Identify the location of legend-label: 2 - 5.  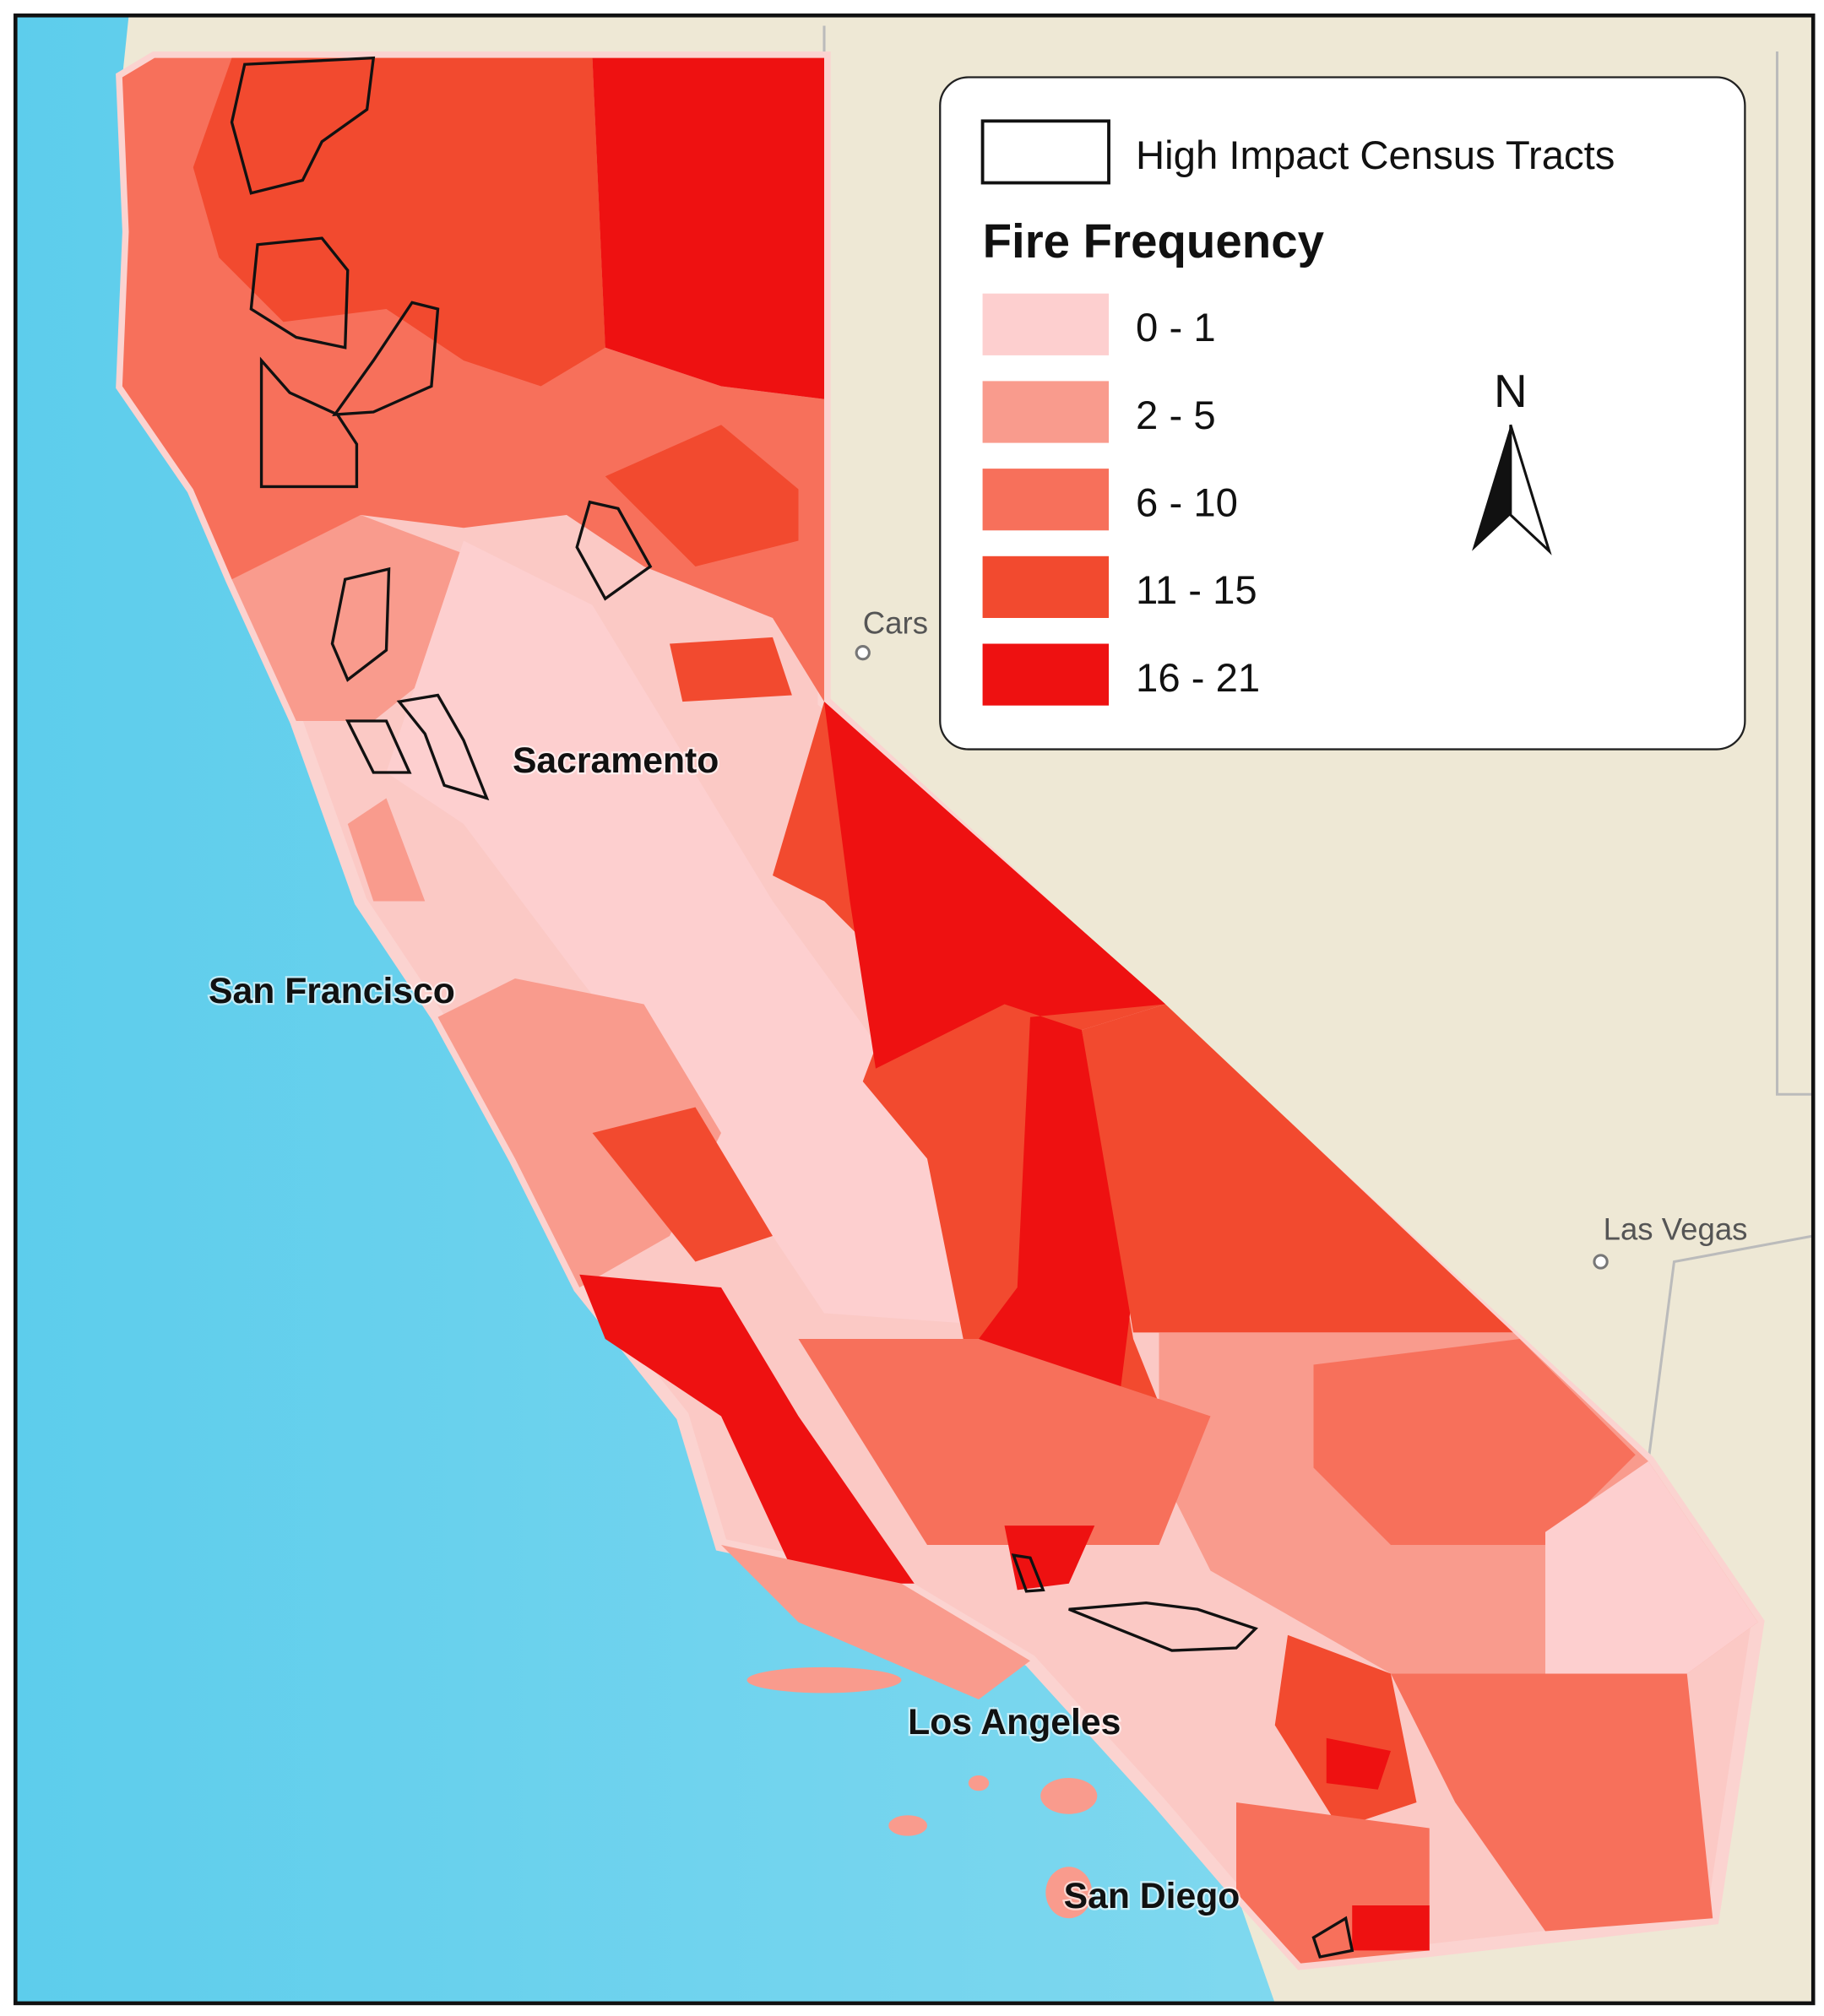
(1176, 415).